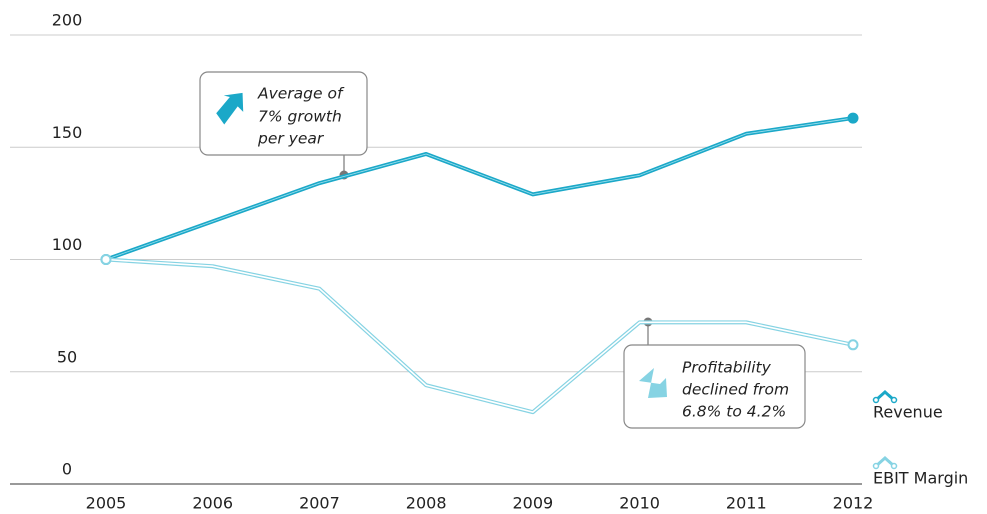 Image resolution: width=987 pixels, height=514 pixels. Describe the element at coordinates (908, 412) in the screenshot. I see `legend-label: Revenue` at that location.